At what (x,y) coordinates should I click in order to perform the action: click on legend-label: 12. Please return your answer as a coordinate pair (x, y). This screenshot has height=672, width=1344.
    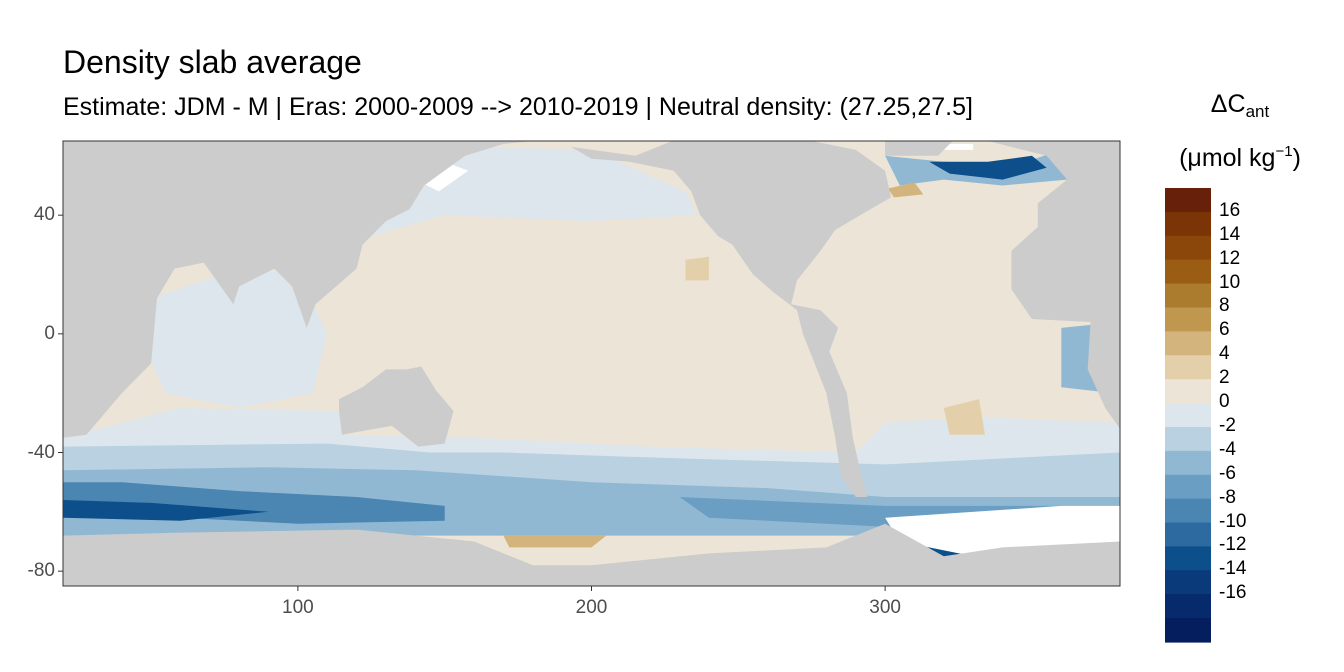
    Looking at the image, I should click on (1230, 258).